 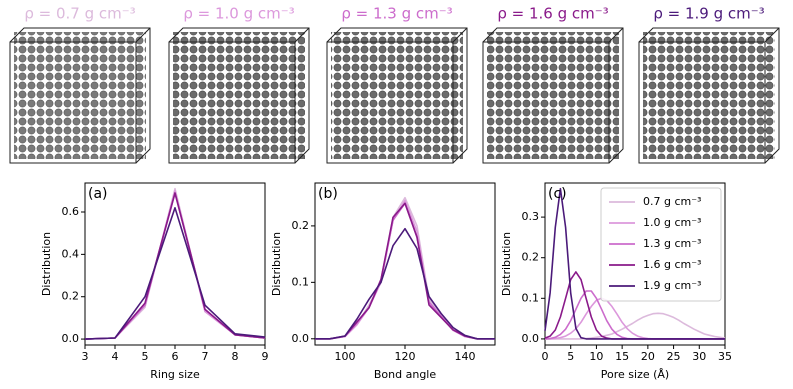 What do you see at coordinates (98, 194) in the screenshot?
I see `panel-label: (a)` at bounding box center [98, 194].